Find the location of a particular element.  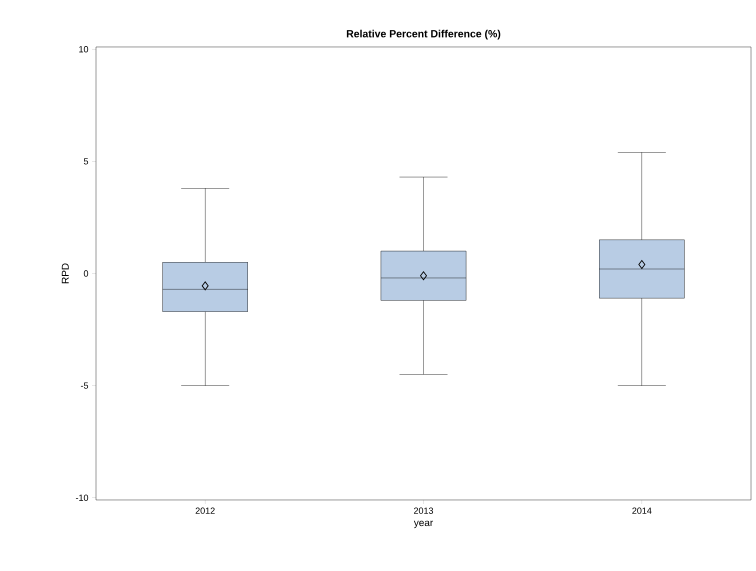

y-tick-label: -5 is located at coordinates (84, 385).